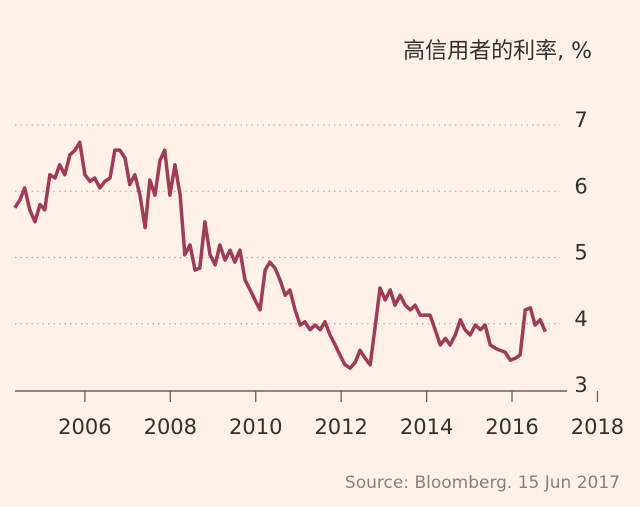 The image size is (640, 507). Describe the element at coordinates (580, 253) in the screenshot. I see `y-tick-label: 5` at that location.